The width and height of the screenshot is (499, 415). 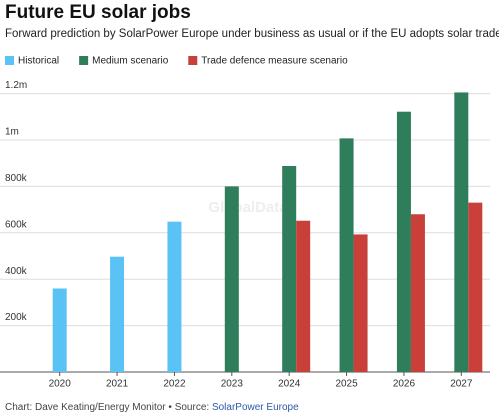 I want to click on chart-title: Future EU solar jobs, so click(x=98, y=12).